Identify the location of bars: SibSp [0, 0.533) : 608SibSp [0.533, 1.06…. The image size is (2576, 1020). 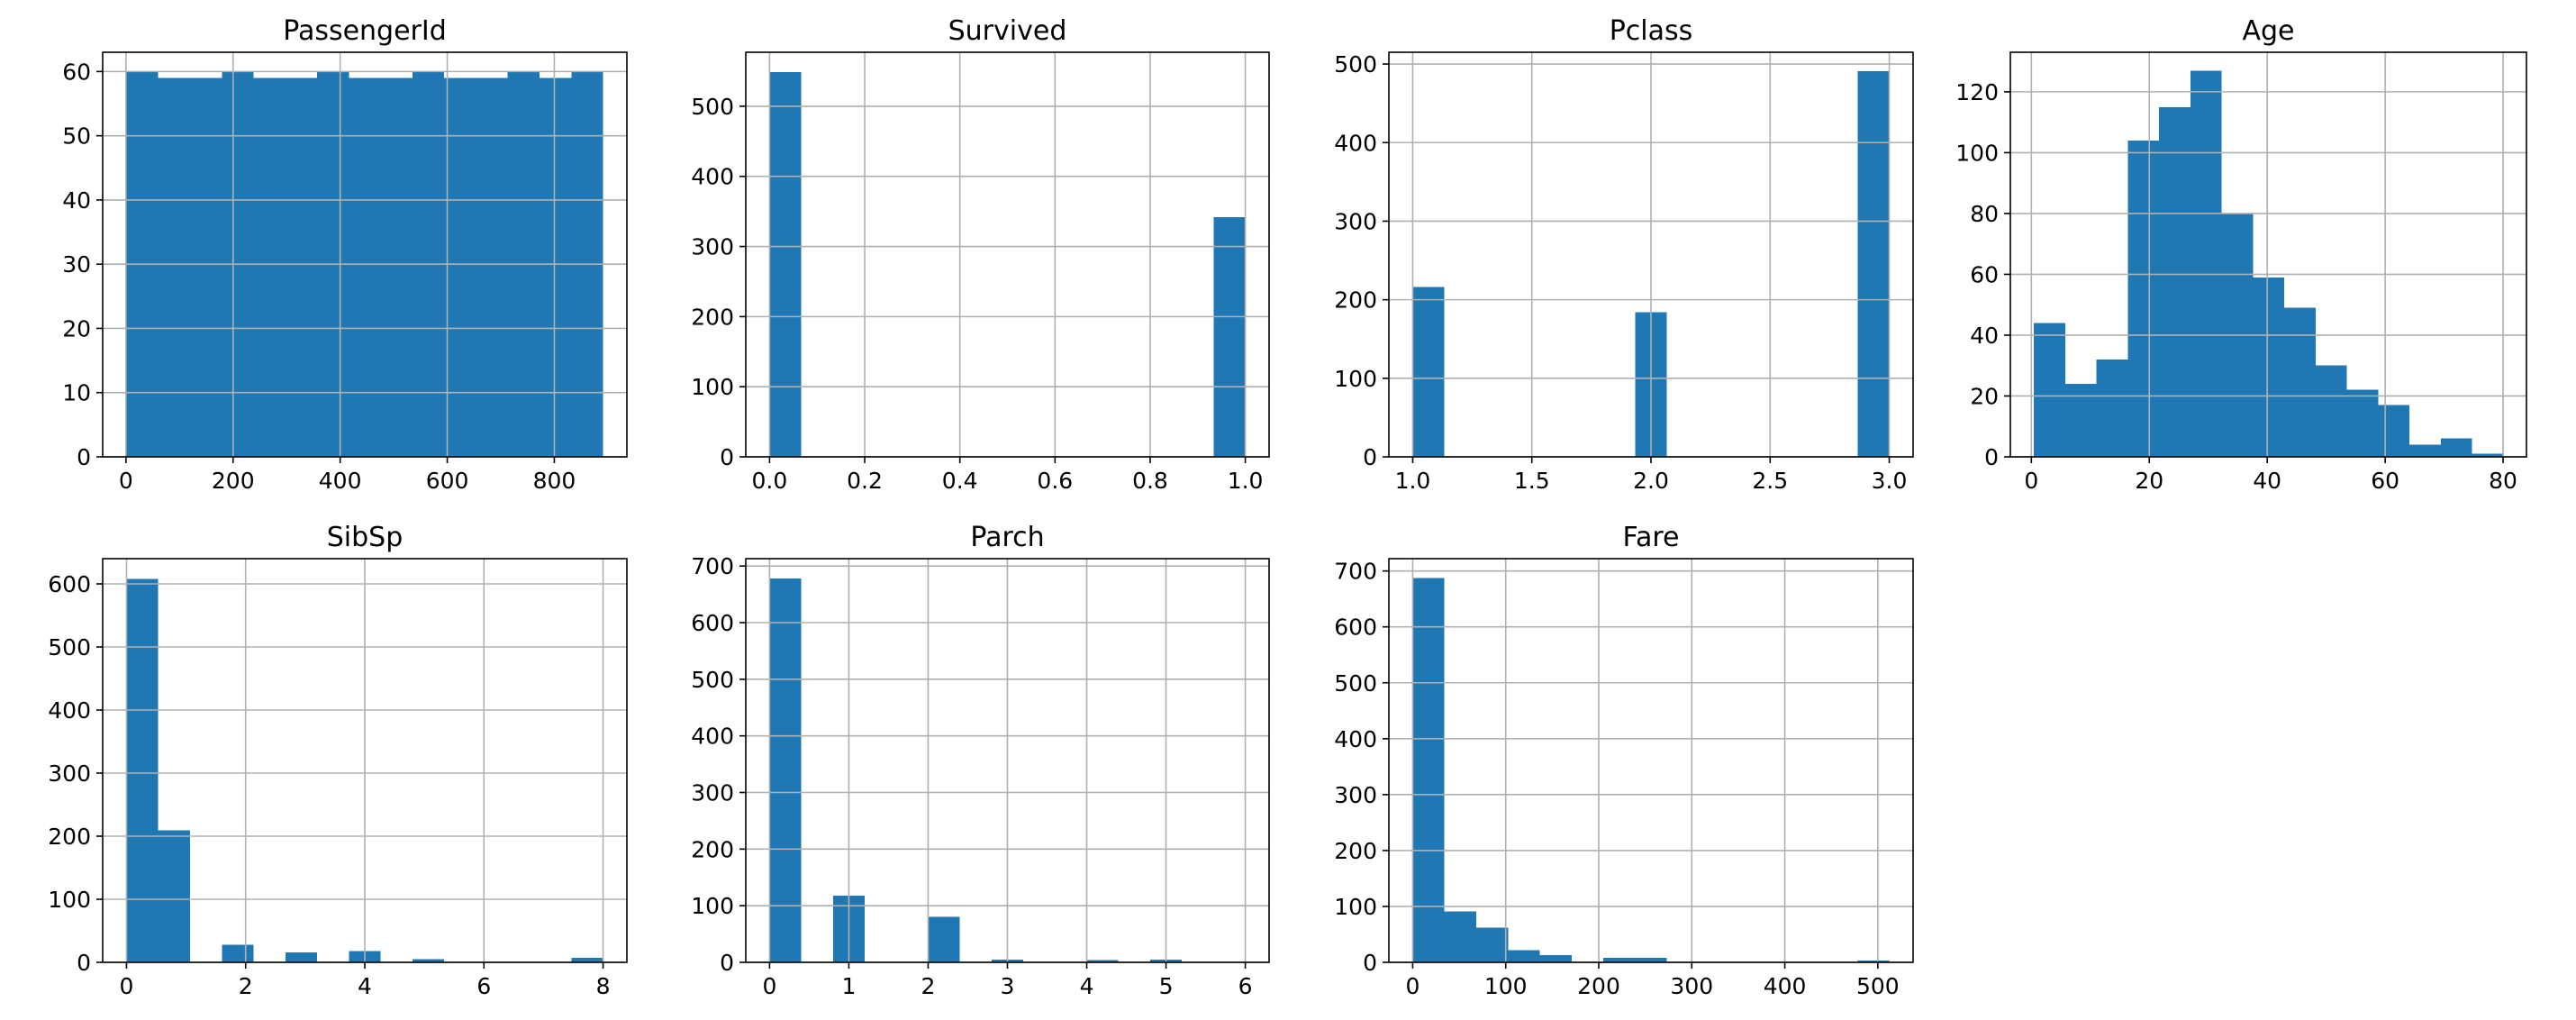
(364, 770).